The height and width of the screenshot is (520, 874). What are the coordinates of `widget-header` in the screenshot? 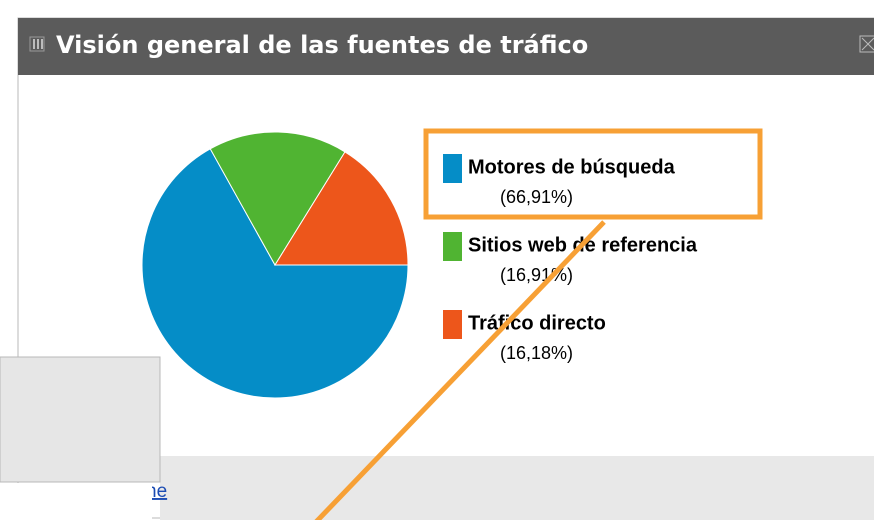 It's located at (446, 46).